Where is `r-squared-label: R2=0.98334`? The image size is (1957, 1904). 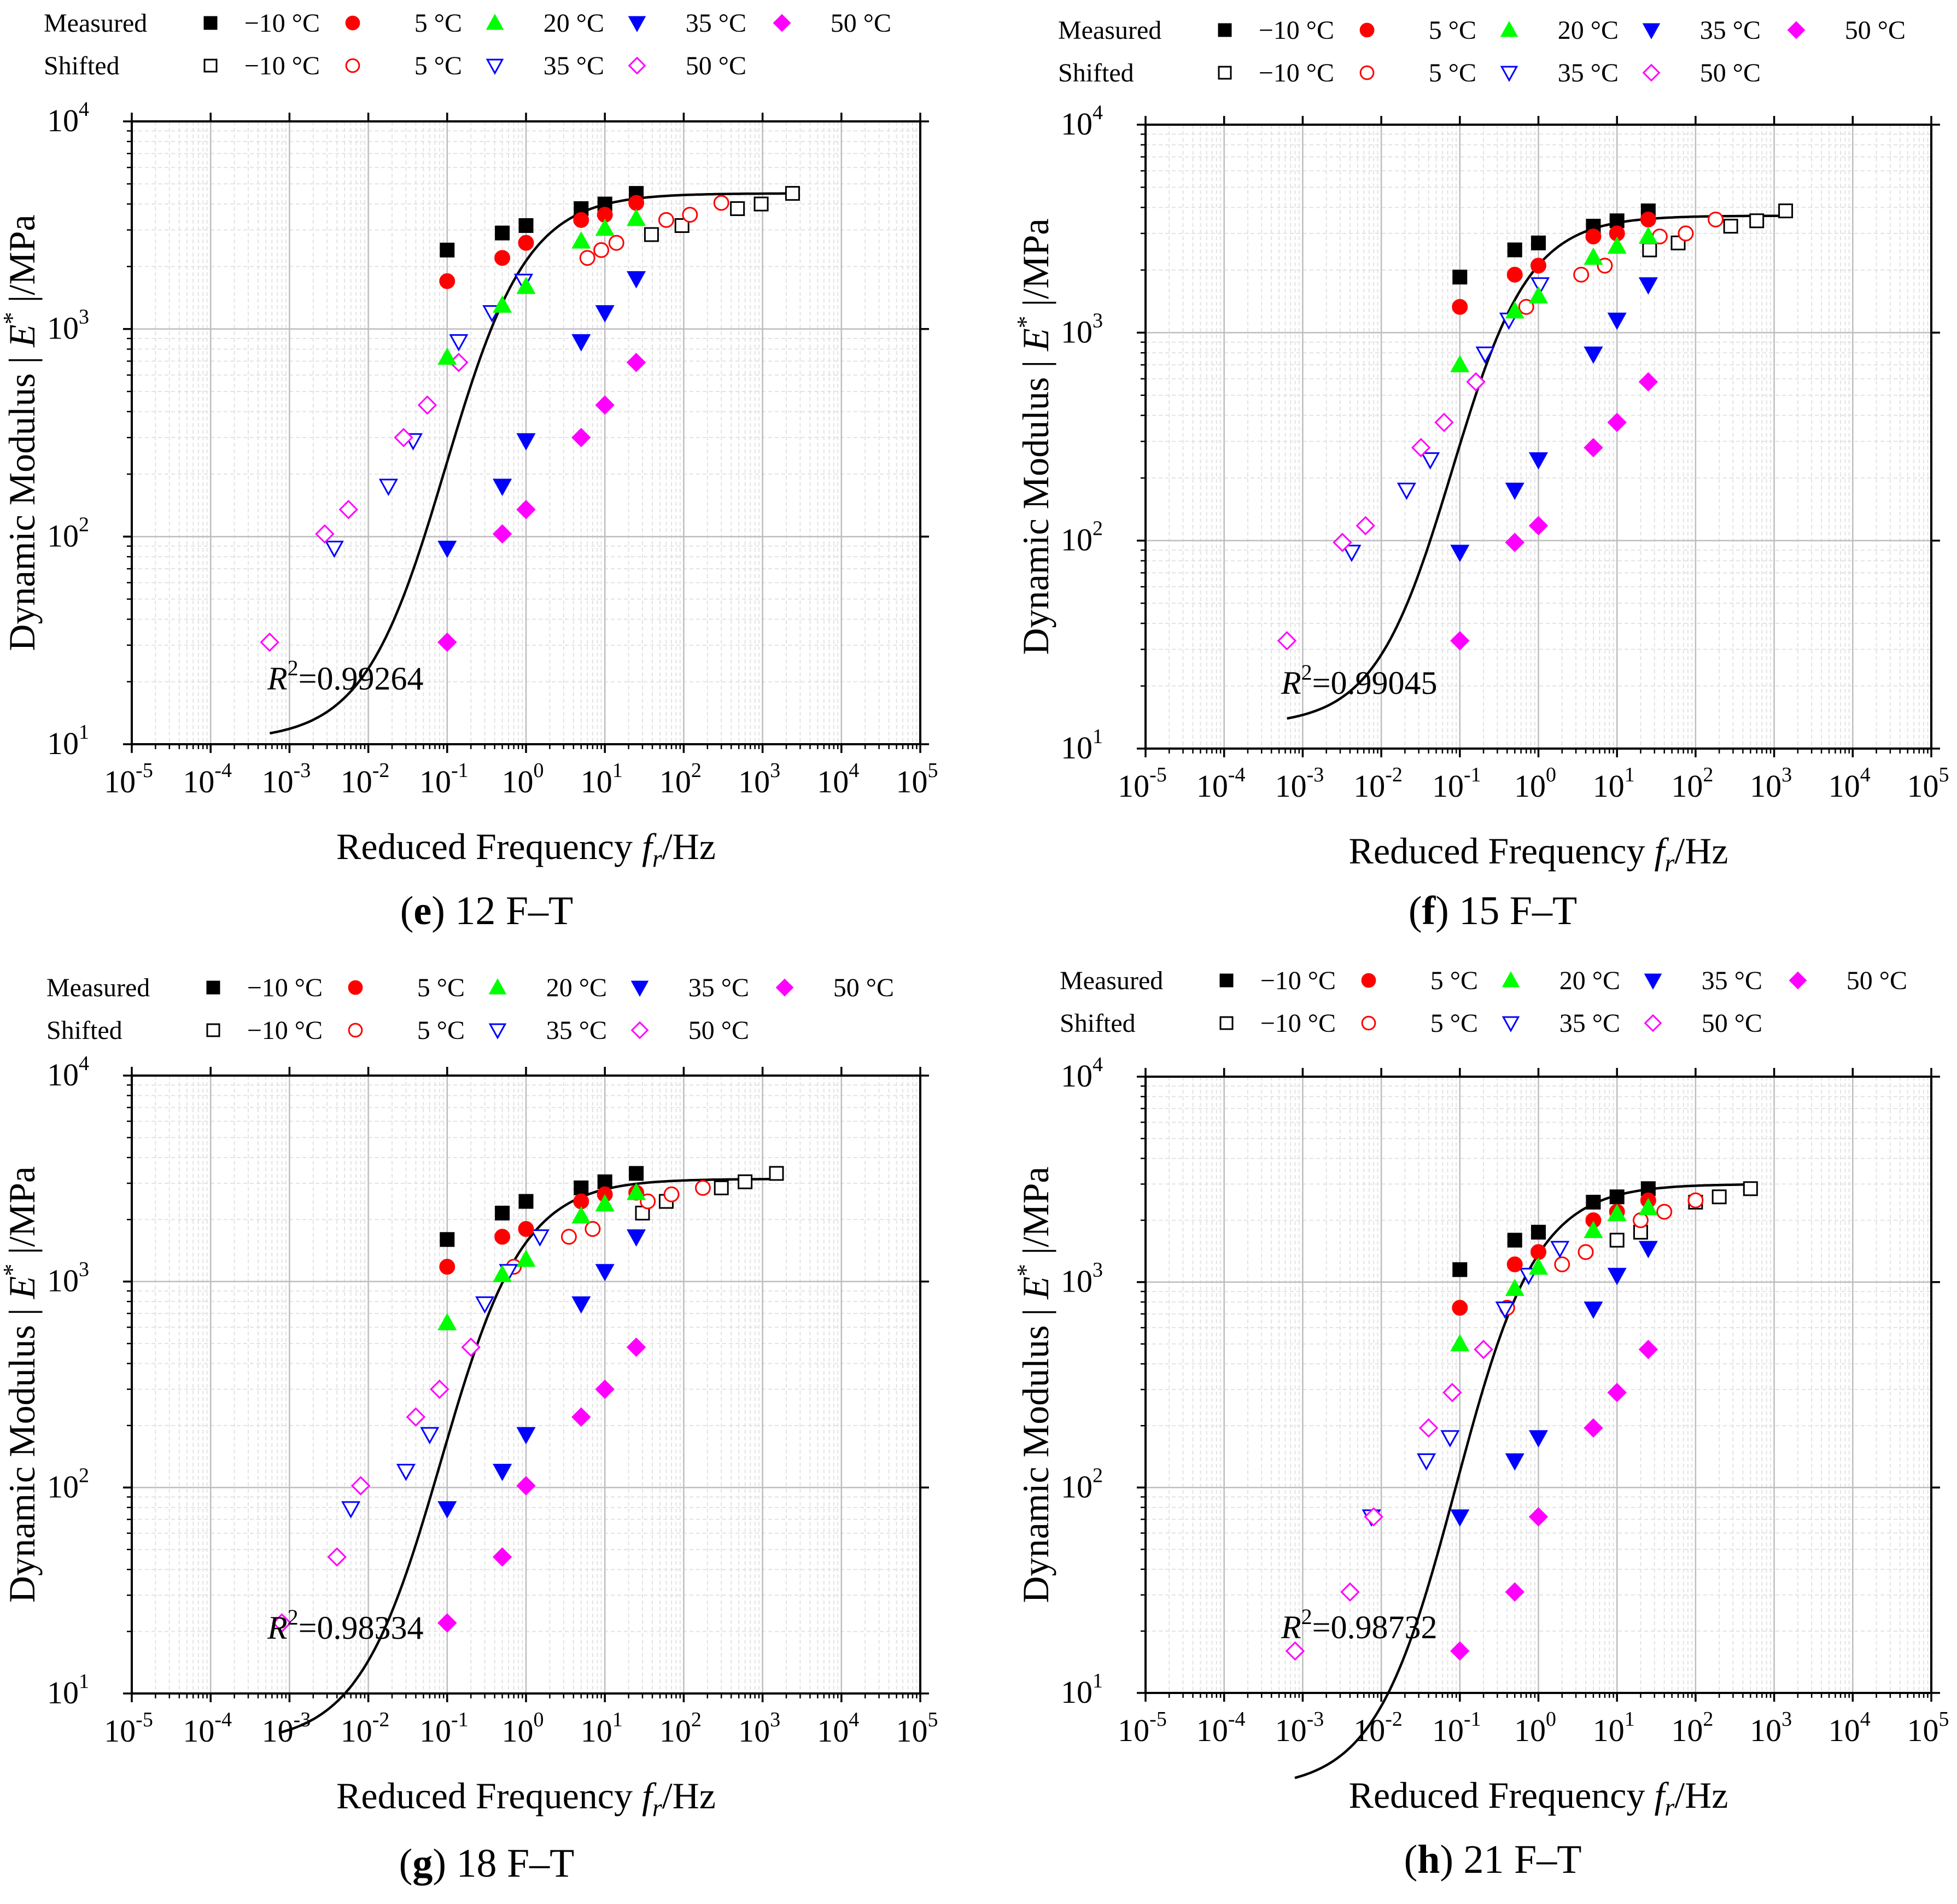
r-squared-label: R2=0.98334 is located at coordinates (345, 1626).